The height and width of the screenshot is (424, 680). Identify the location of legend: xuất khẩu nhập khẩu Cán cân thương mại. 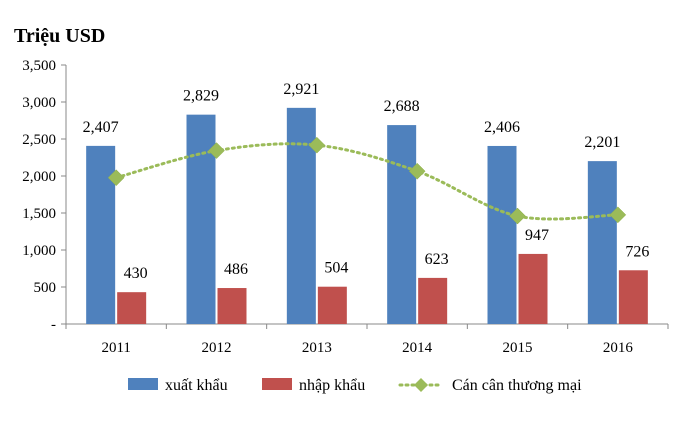
(355, 385).